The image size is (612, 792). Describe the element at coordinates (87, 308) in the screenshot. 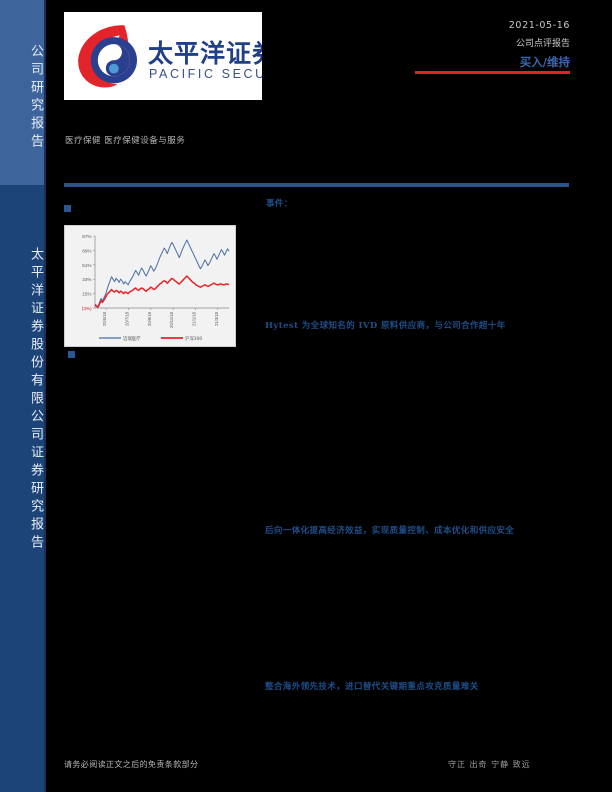

I see `svg-text: (3%)` at that location.